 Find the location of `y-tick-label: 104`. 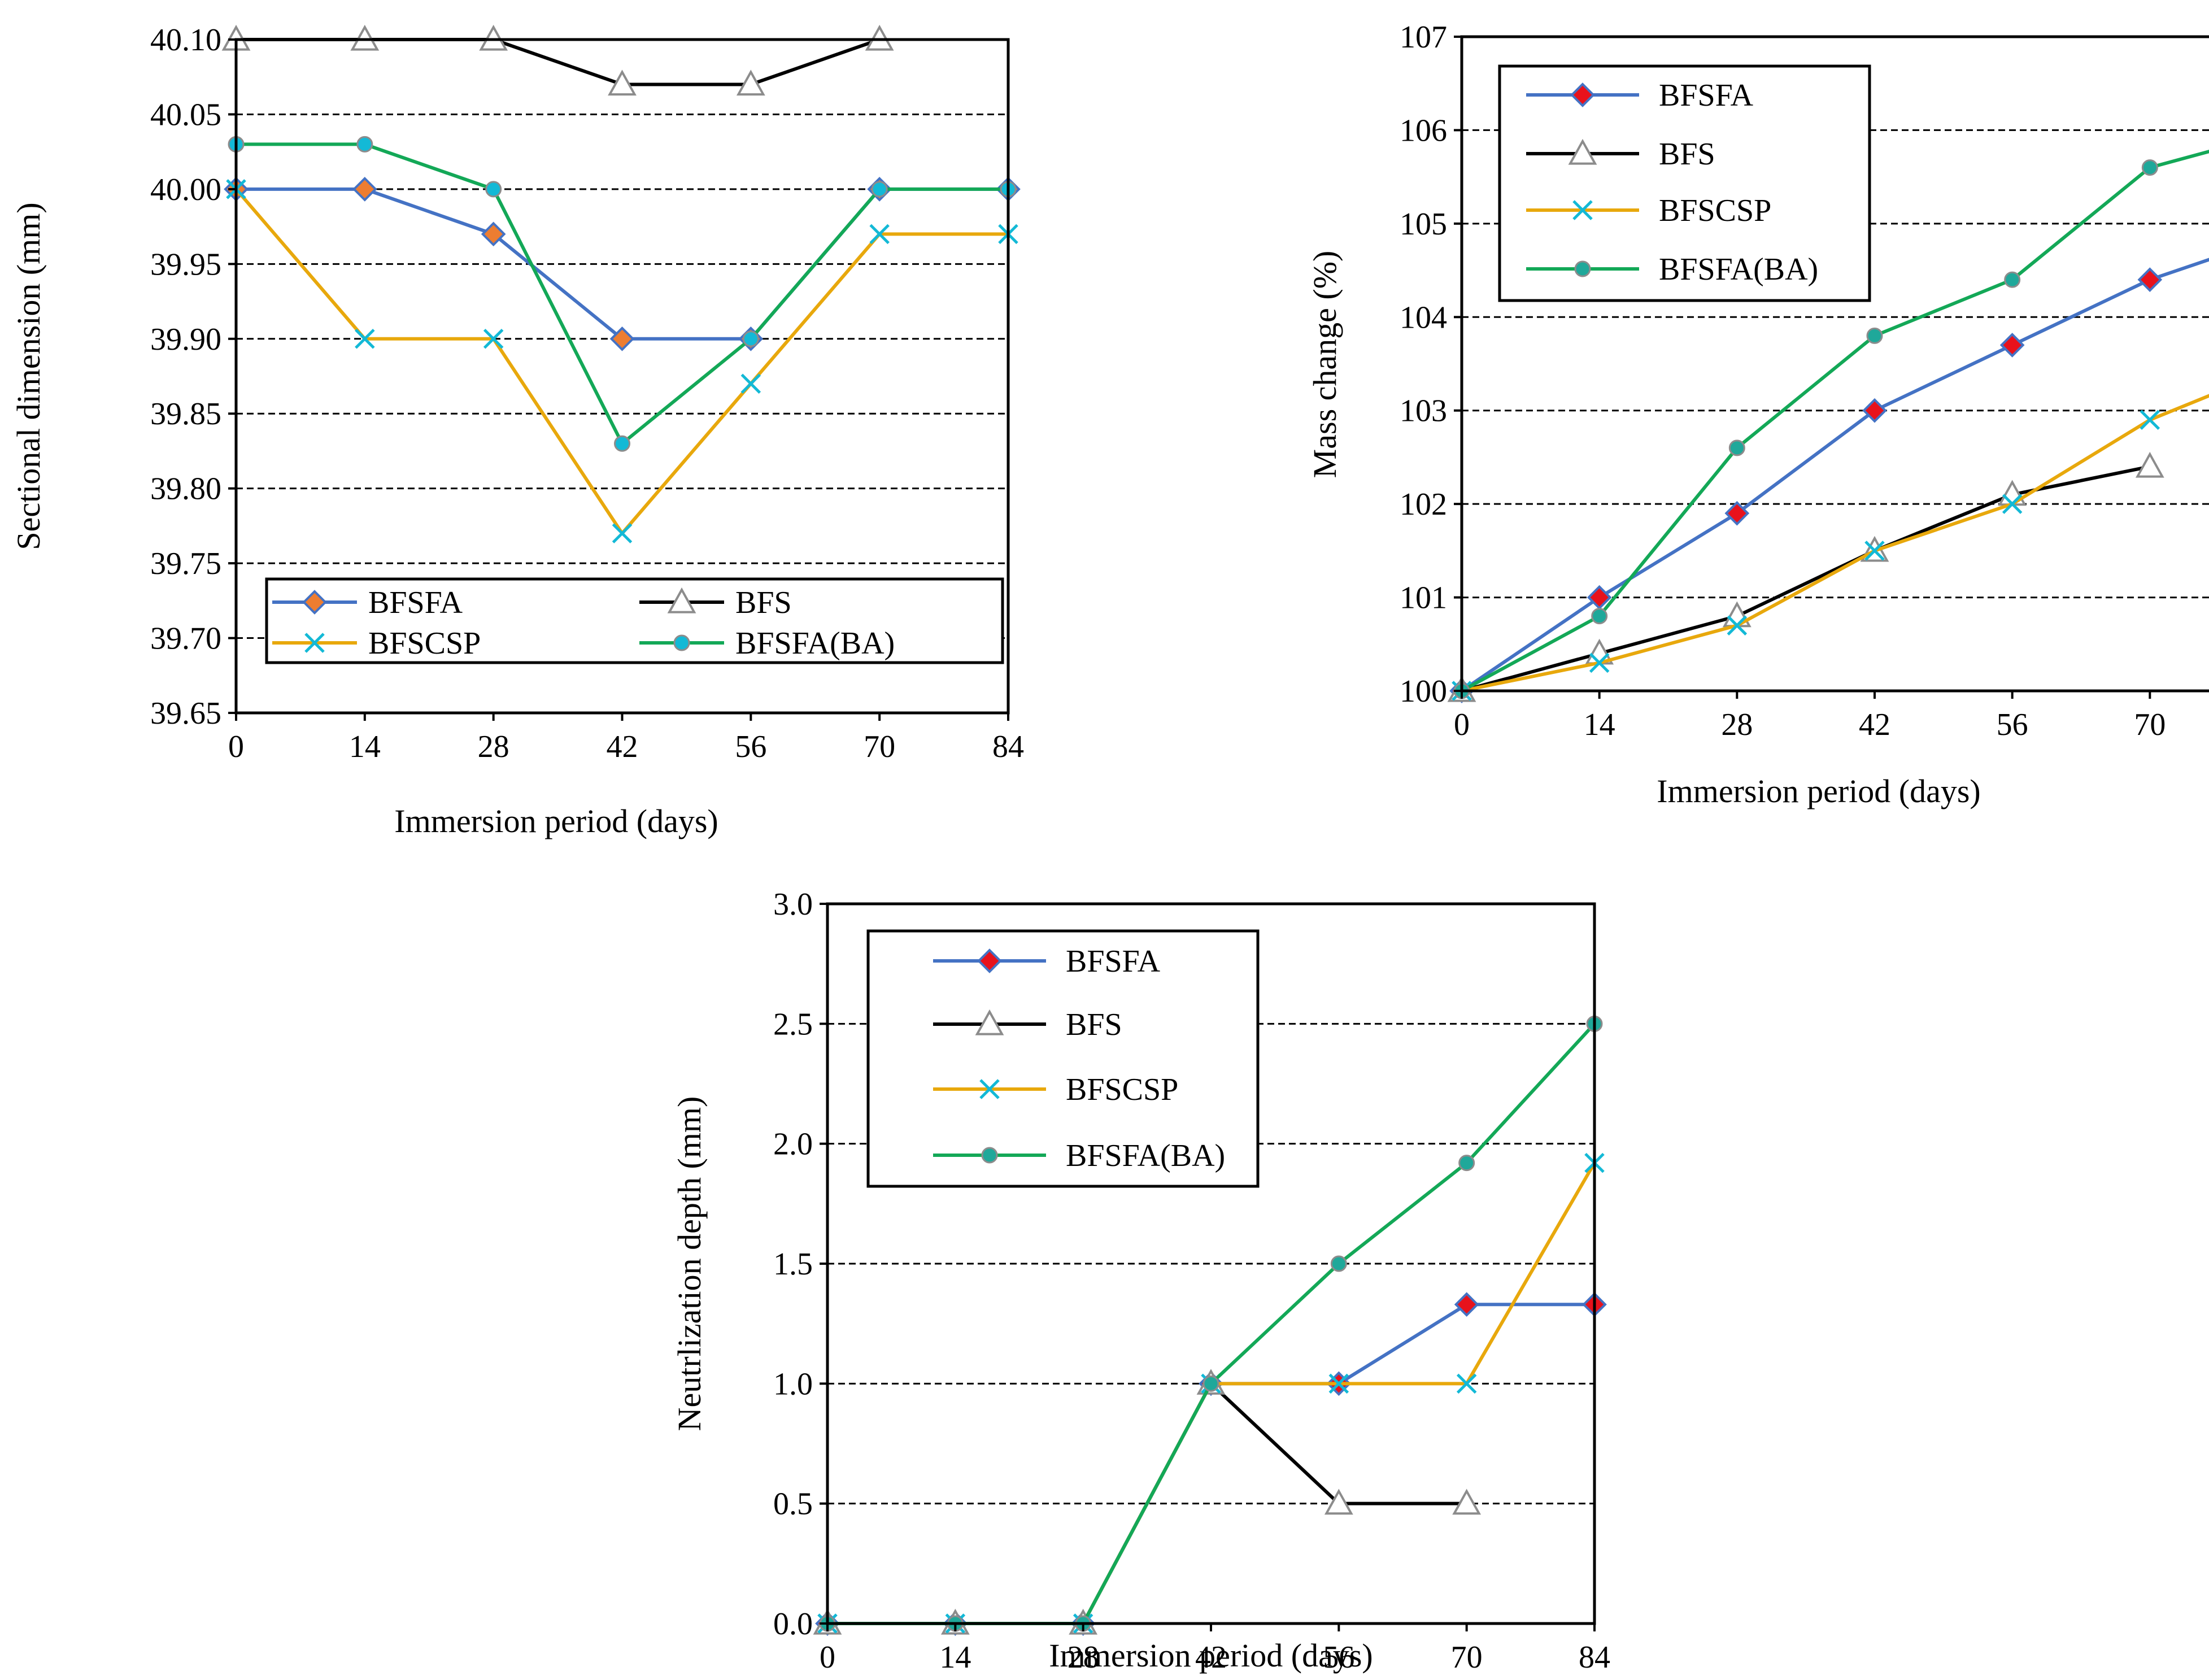

y-tick-label: 104 is located at coordinates (1423, 317).